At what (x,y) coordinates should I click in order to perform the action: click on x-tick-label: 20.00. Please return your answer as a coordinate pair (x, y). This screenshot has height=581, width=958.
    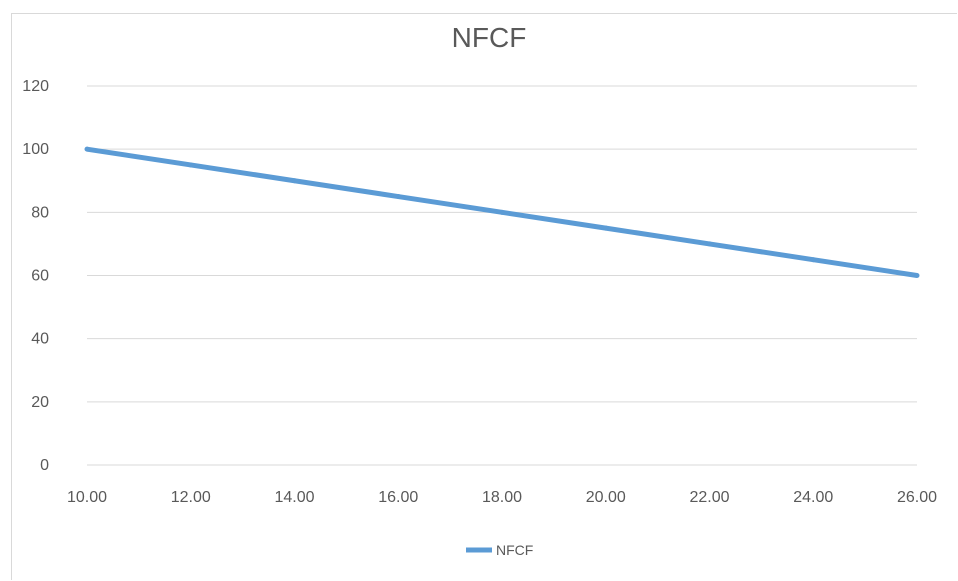
    Looking at the image, I should click on (606, 497).